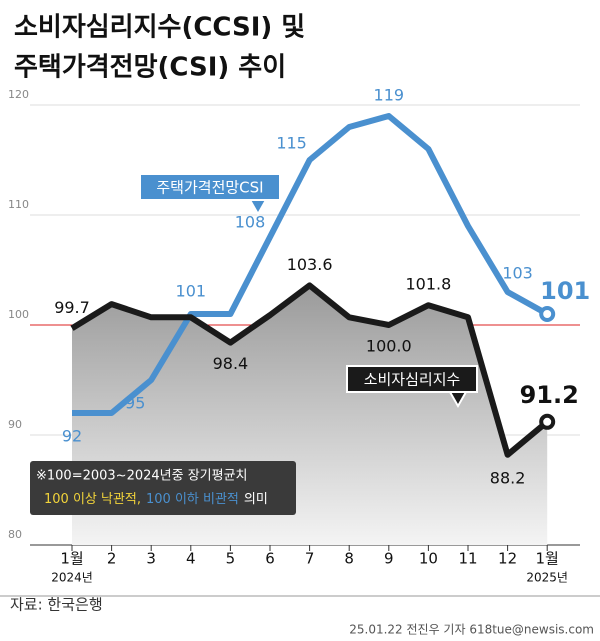  Describe the element at coordinates (389, 95) in the screenshot. I see `value-label: 119` at that location.